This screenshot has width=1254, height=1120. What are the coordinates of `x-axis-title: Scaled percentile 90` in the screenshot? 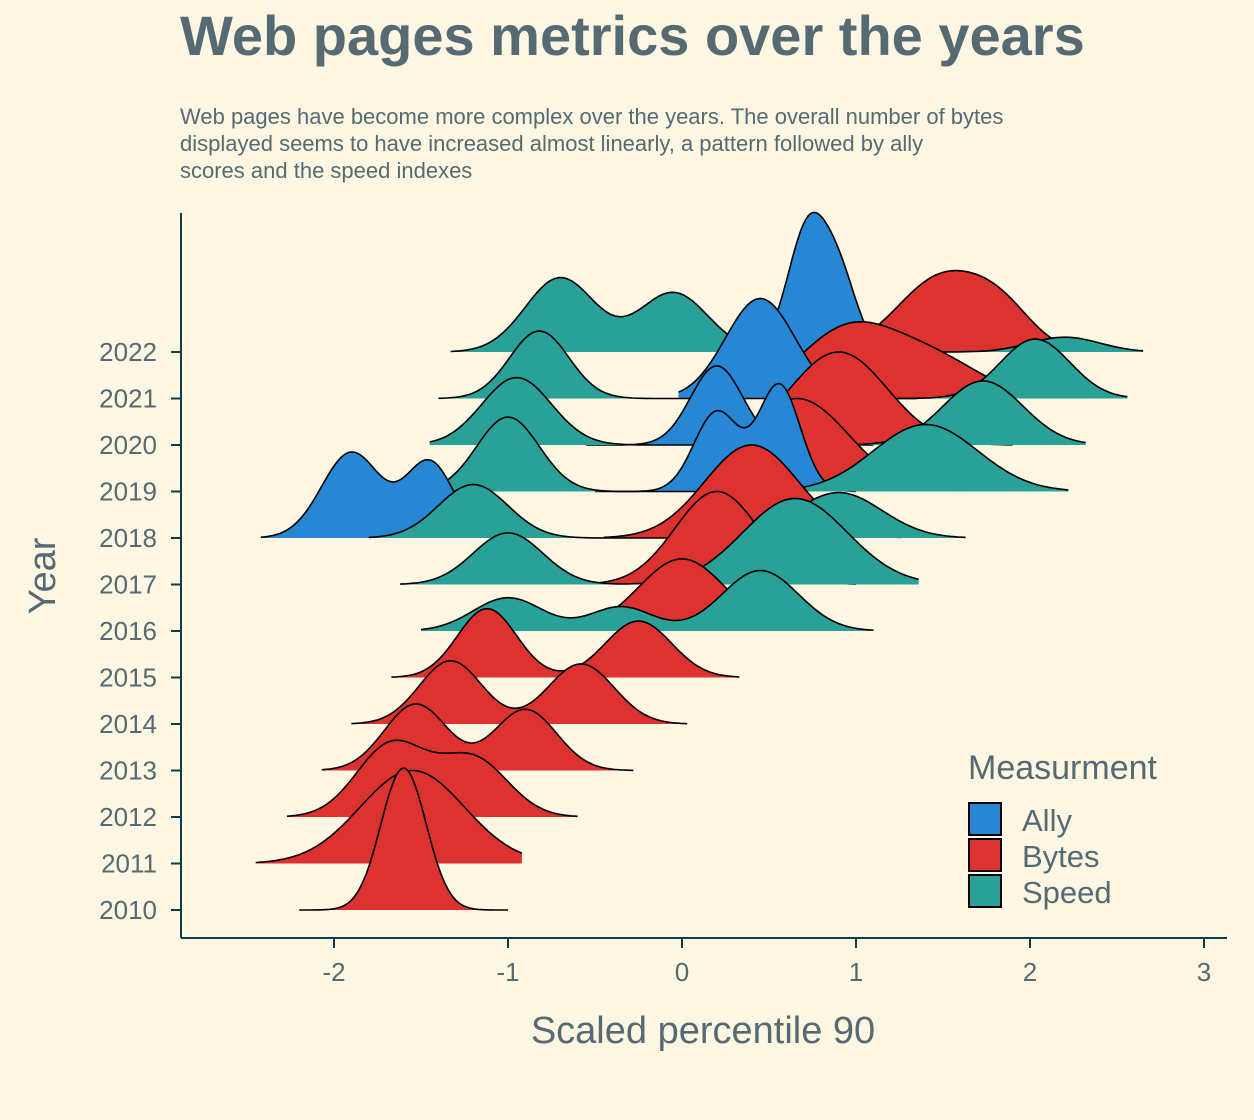 It's located at (703, 1031).